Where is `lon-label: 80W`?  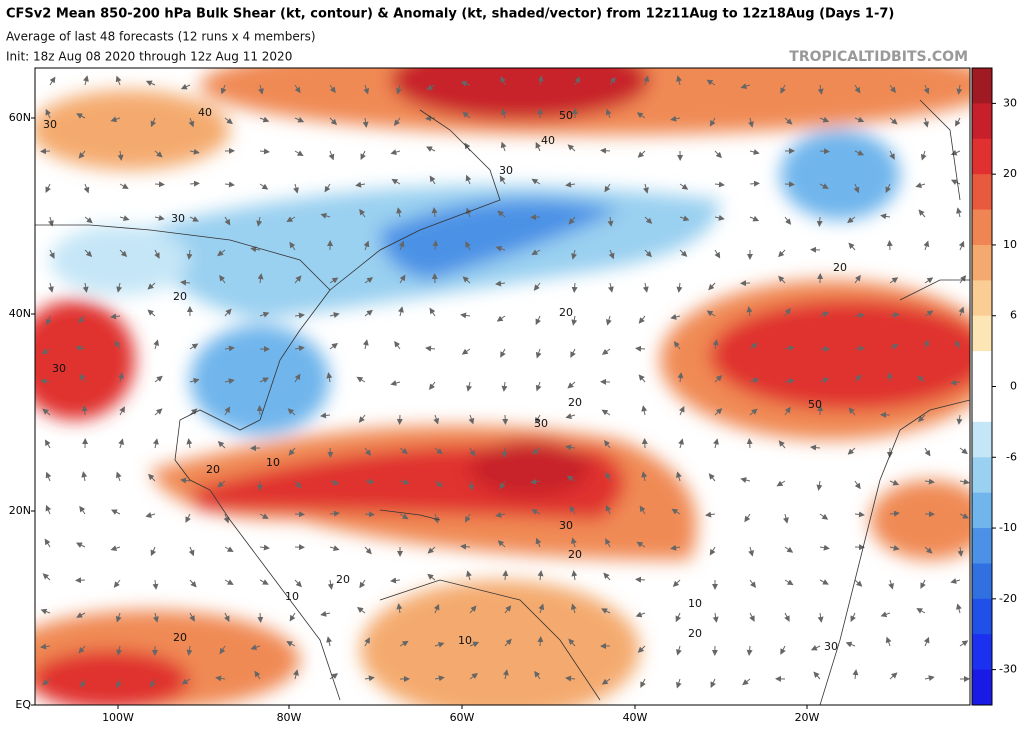
lon-label: 80W is located at coordinates (289, 717).